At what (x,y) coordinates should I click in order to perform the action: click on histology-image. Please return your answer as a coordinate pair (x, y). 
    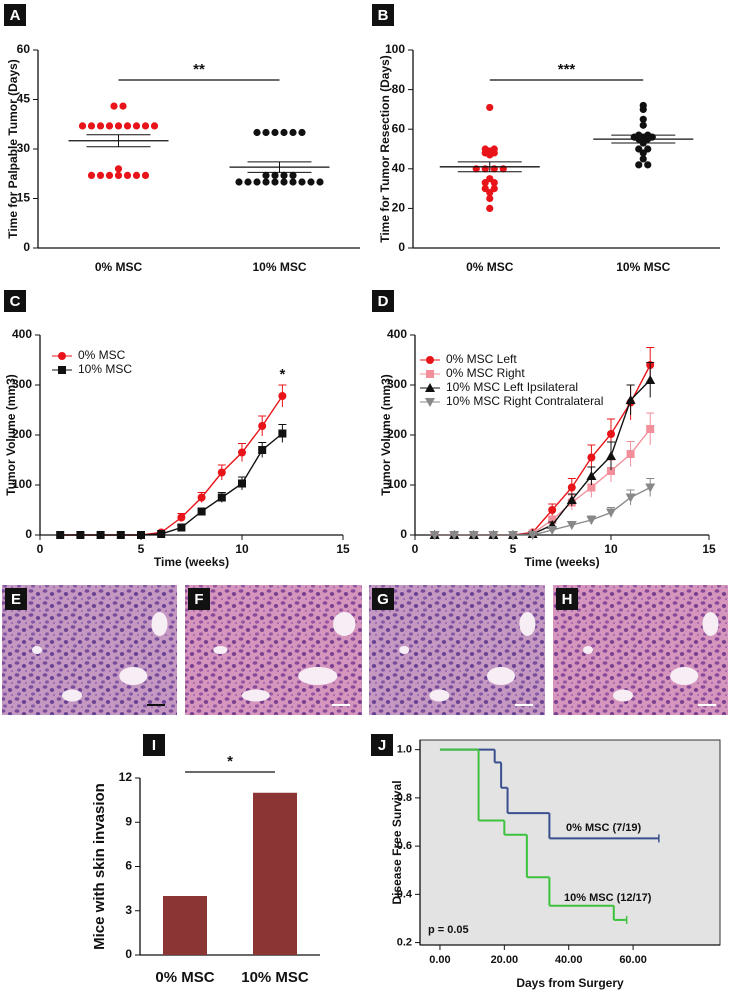
    Looking at the image, I should click on (457, 650).